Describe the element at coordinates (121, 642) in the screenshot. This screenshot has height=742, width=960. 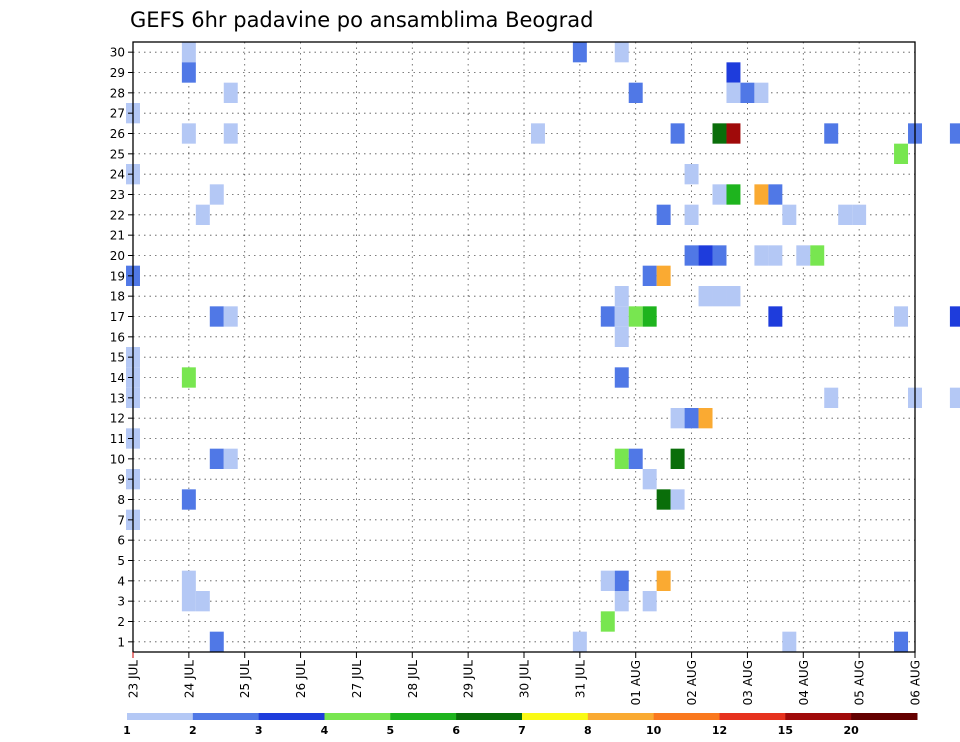
I see `y-tick-label: 1` at that location.